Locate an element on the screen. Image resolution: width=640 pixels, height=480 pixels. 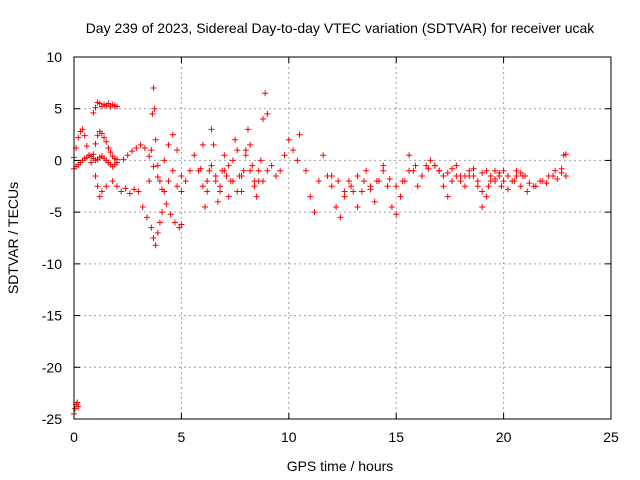
y-tick-label: -10 is located at coordinates (52, 264).